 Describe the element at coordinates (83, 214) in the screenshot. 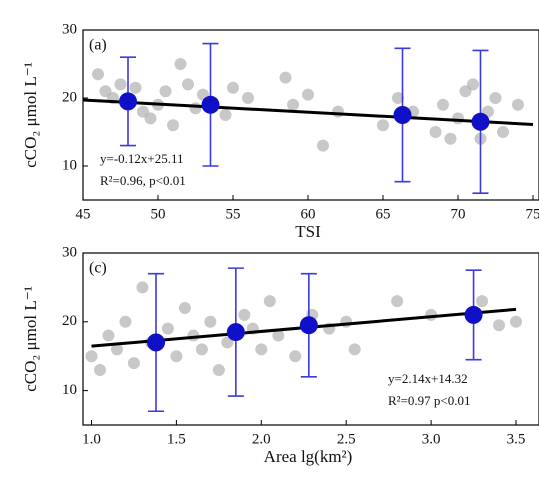

I see `x-tick-label: 45` at that location.